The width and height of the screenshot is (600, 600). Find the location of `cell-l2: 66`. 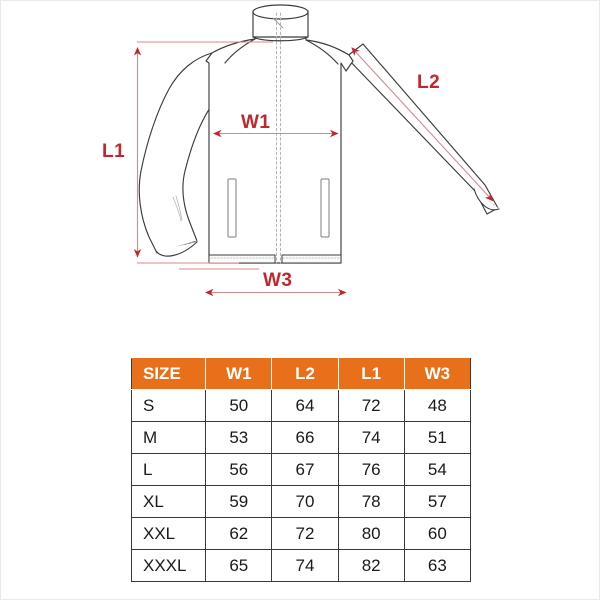

cell-l2: 66 is located at coordinates (305, 437).